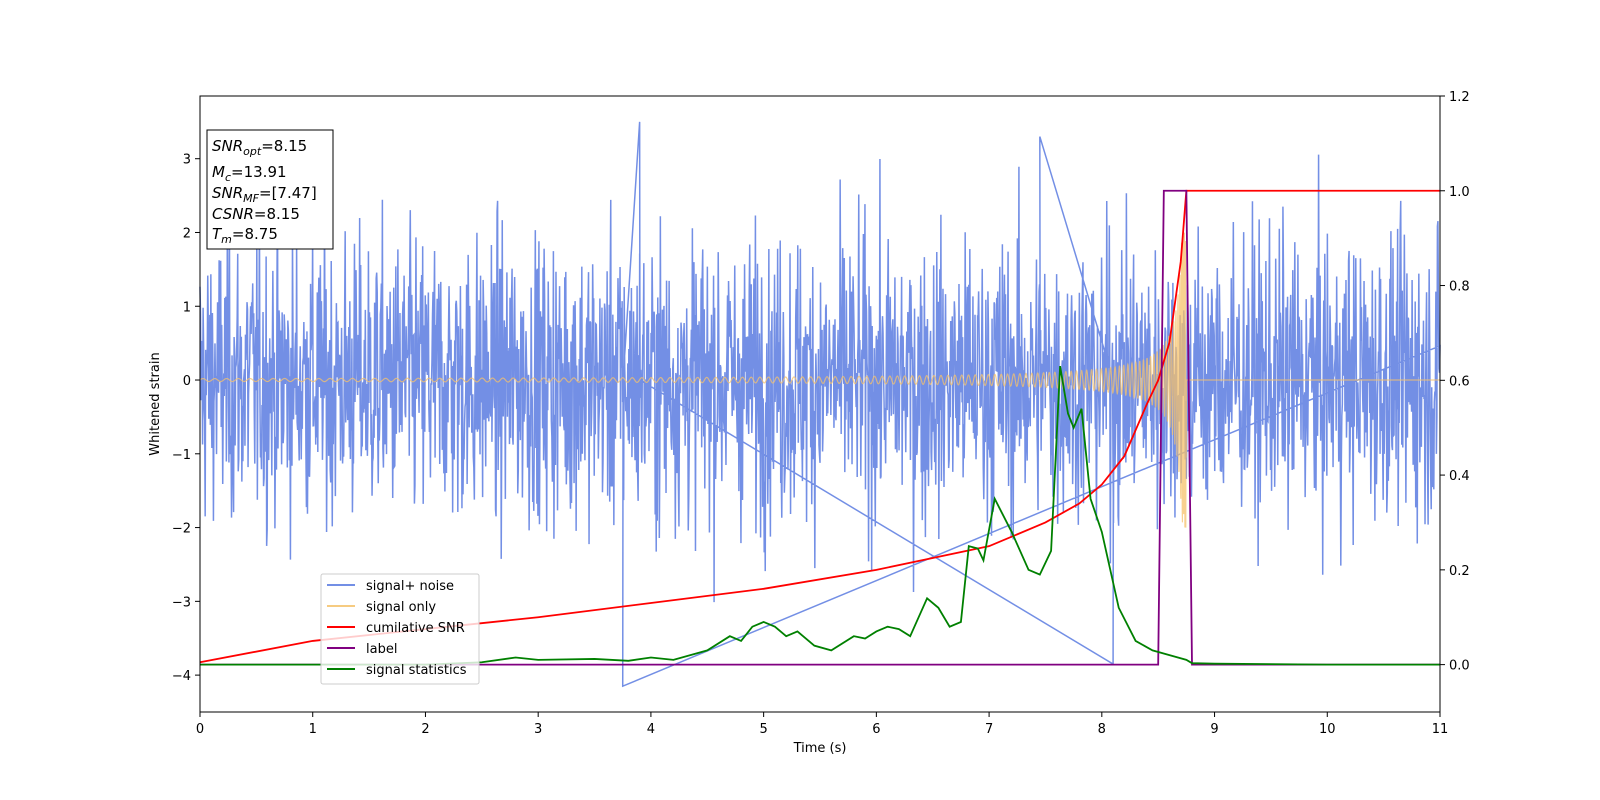  I want to click on y-left-tick-label: 2, so click(187, 233).